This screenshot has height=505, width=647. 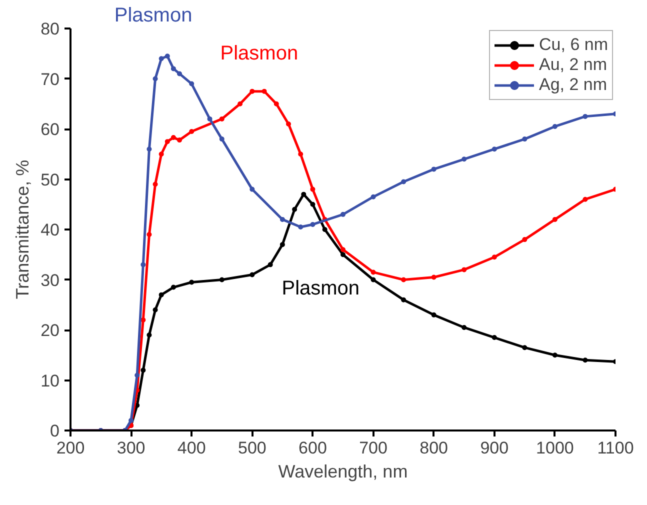 What do you see at coordinates (50, 180) in the screenshot?
I see `y-tick-label: 50` at bounding box center [50, 180].